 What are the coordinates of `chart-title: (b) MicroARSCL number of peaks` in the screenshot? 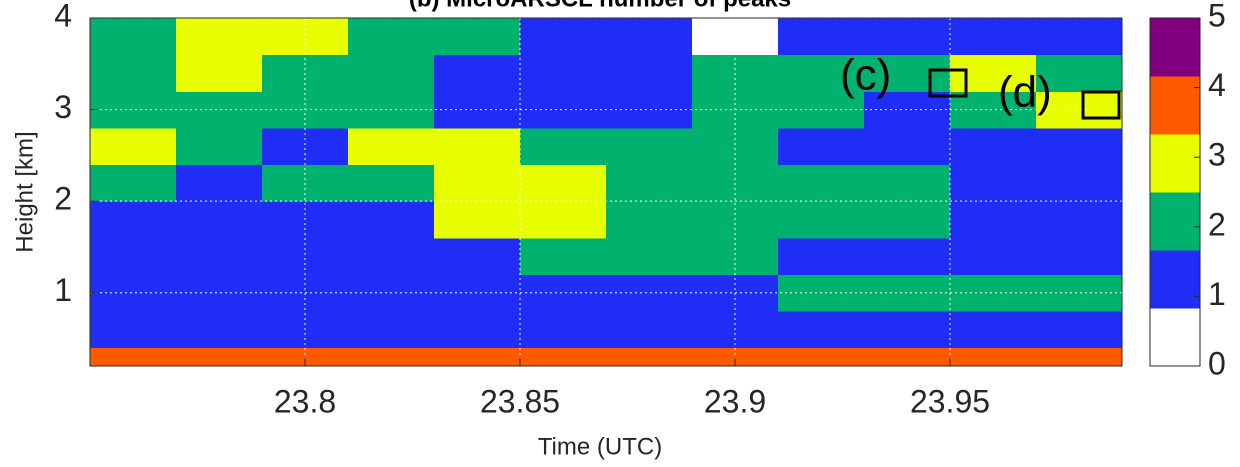 It's located at (600, 6).